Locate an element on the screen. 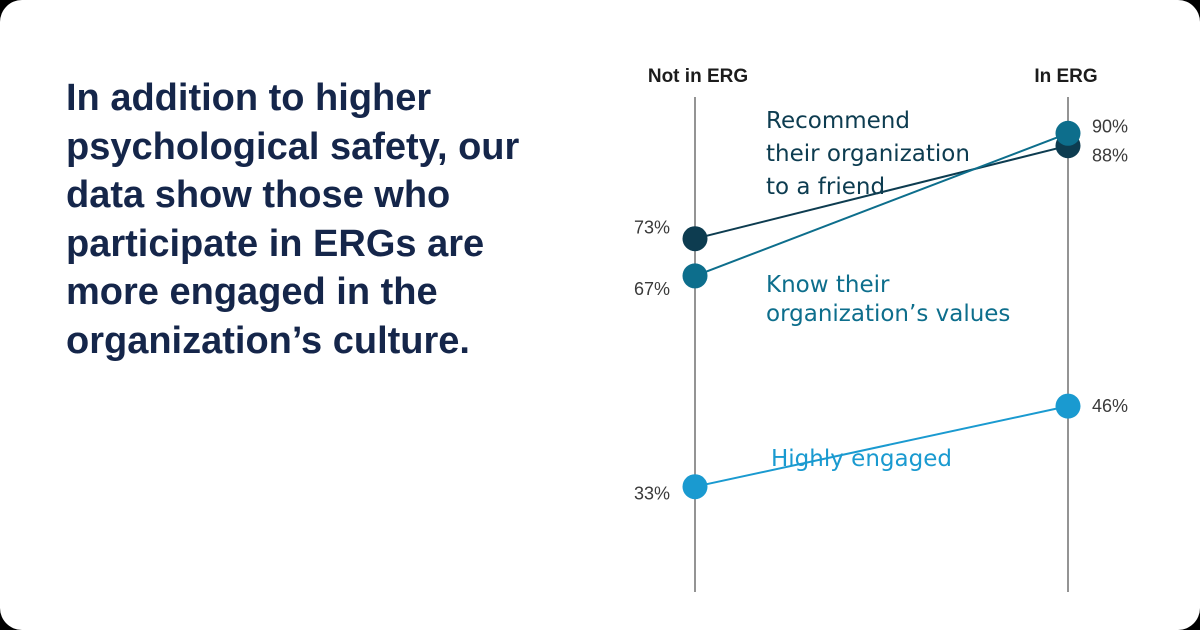 The width and height of the screenshot is (1200, 630). value-label-in-erg-0: 88% is located at coordinates (1110, 156).